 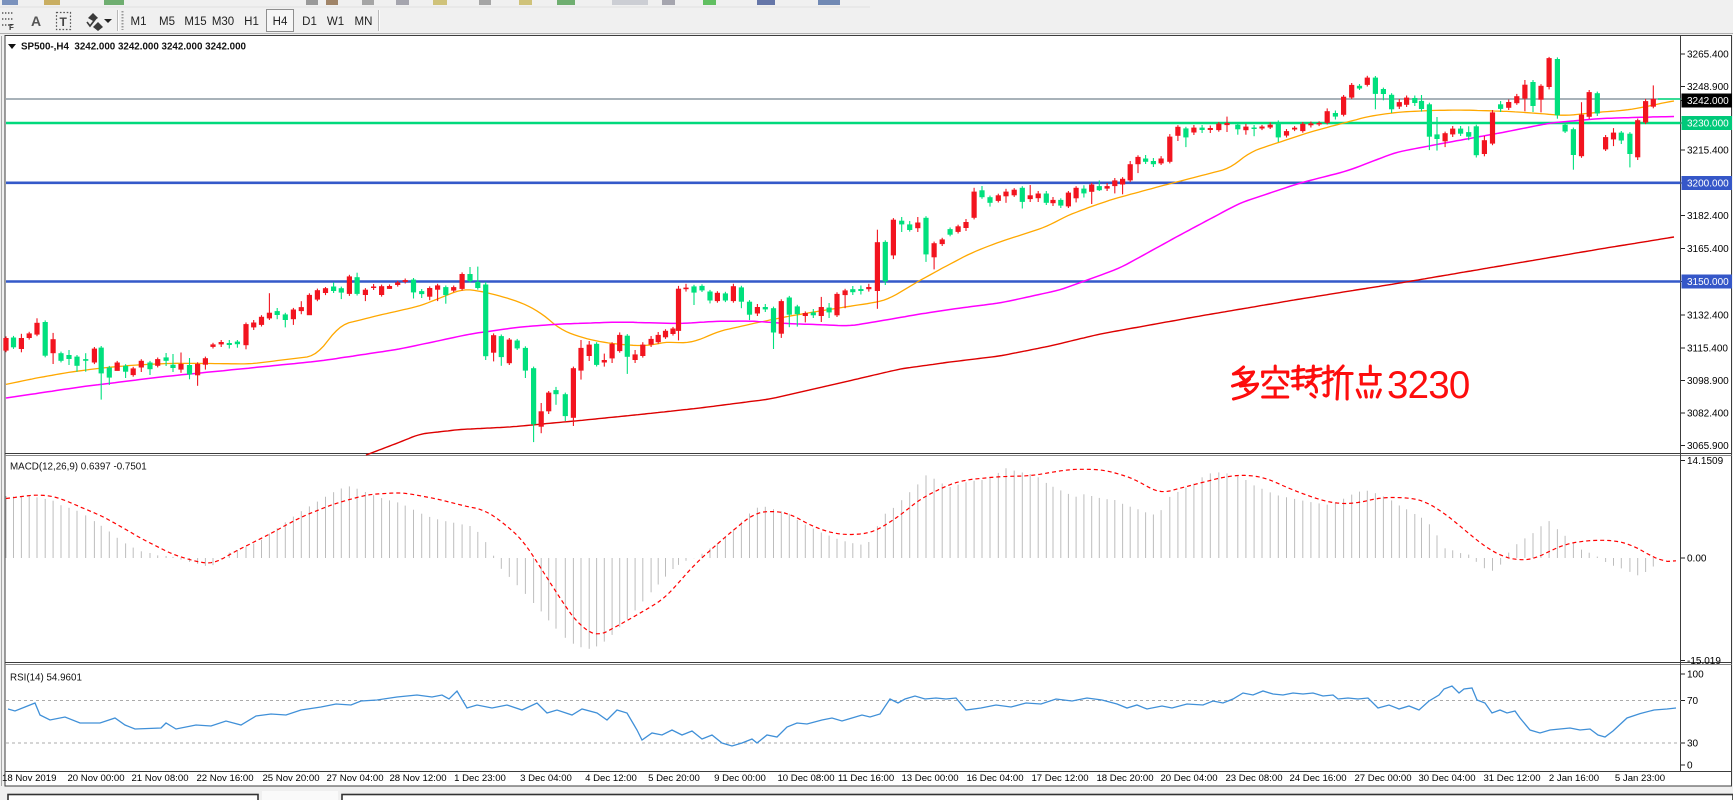 What do you see at coordinates (994, 778) in the screenshot?
I see `svg-text: 16 Dec 04:00` at bounding box center [994, 778].